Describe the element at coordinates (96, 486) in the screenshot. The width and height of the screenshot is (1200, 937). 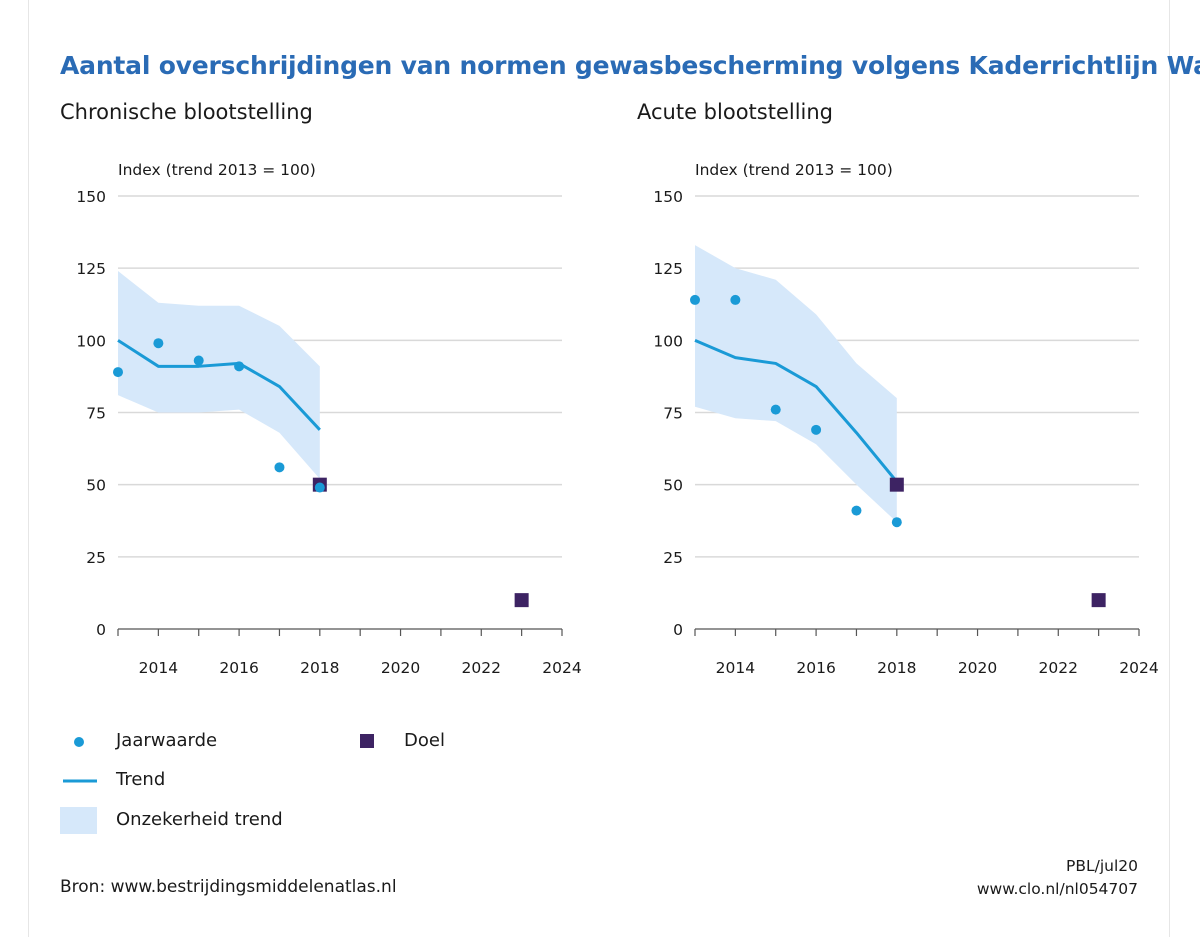
I see `panel-1-y-tick-label: 50` at that location.